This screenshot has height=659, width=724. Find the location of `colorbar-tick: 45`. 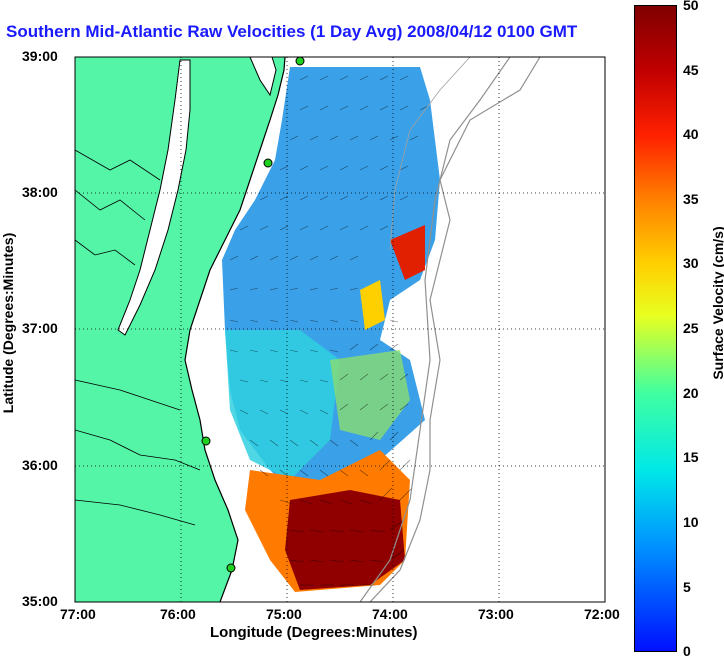

colorbar-tick: 45 is located at coordinates (691, 70).